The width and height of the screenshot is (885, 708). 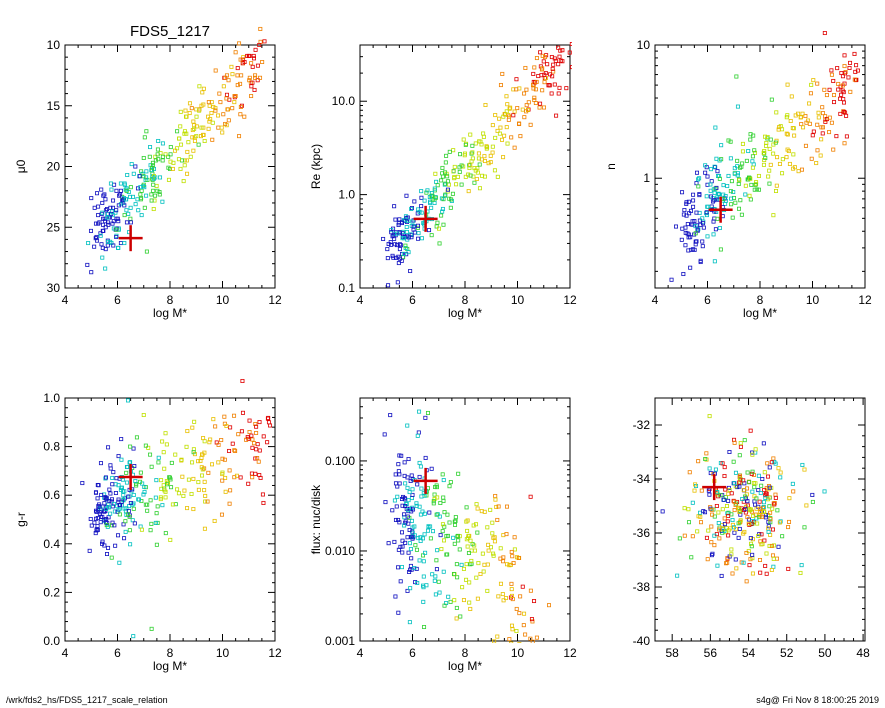 I want to click on x-tick-label: 50, so click(x=825, y=653).